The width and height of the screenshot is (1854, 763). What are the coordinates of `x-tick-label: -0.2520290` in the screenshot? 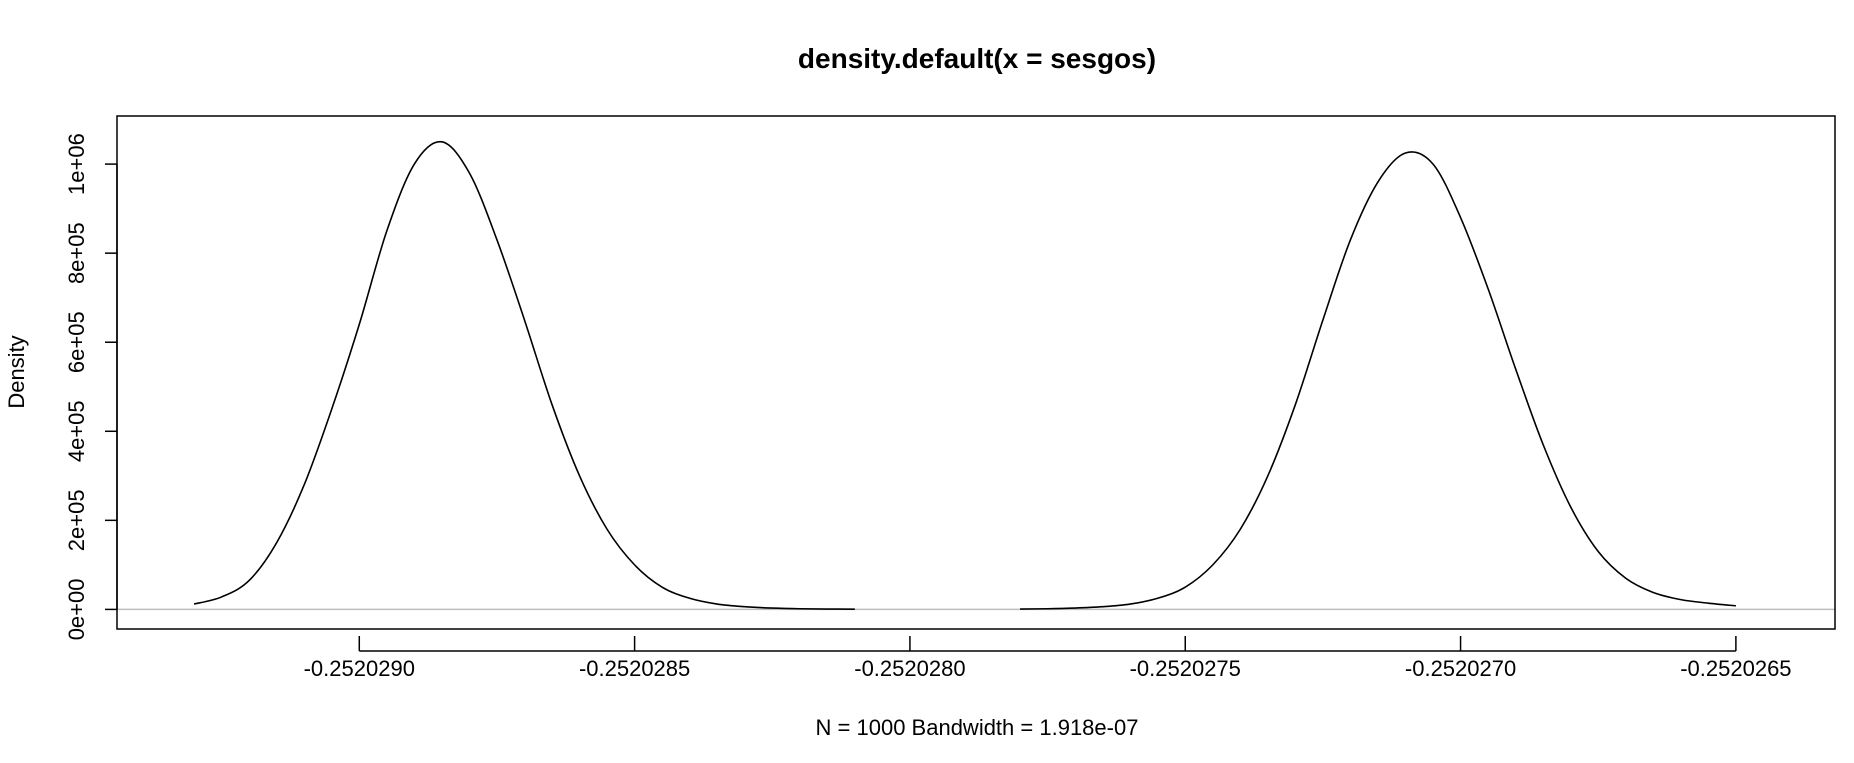 It's located at (359, 668).